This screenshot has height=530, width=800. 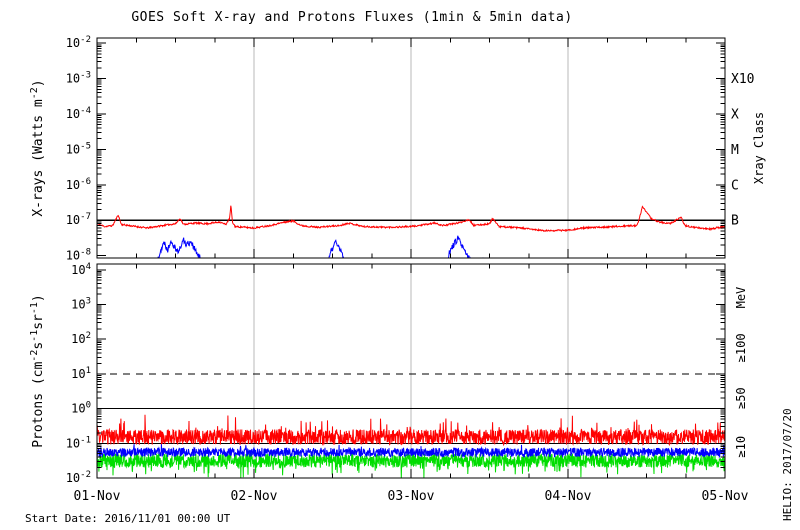 What do you see at coordinates (735, 185) in the screenshot?
I see `xray-class-label: C` at bounding box center [735, 185].